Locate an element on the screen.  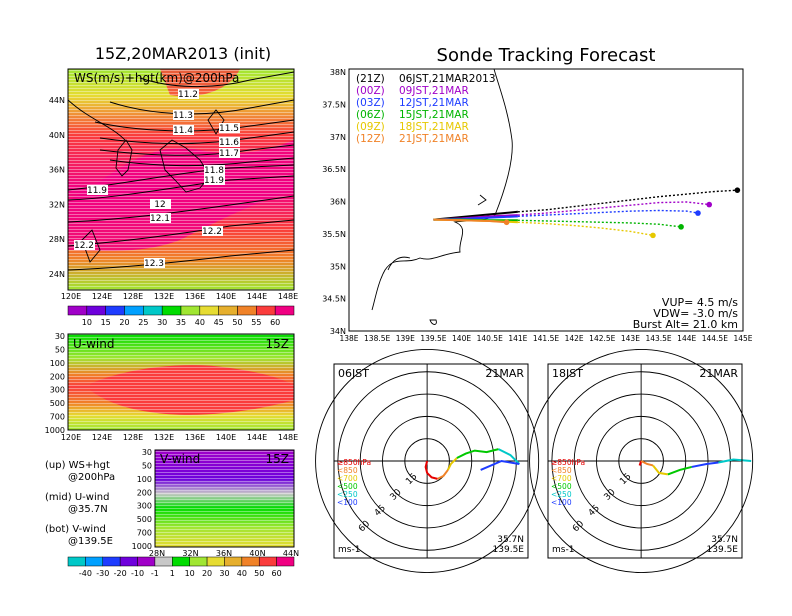
left-title: 15Z,20MAR2013 (init) is located at coordinates (183, 53).